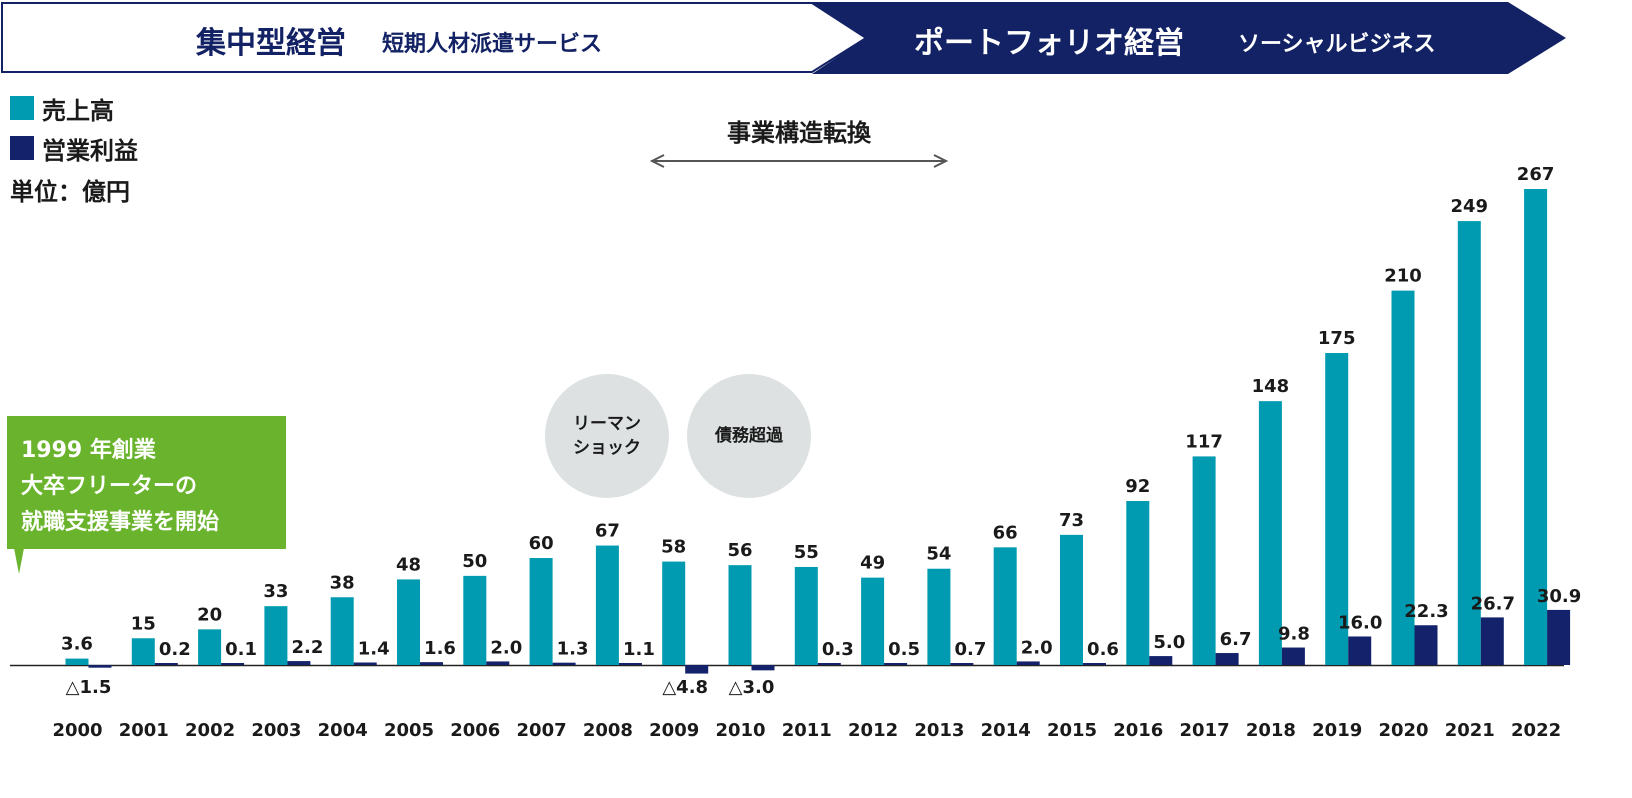 Image resolution: width=1632 pixels, height=798 pixels. I want to click on legend-swatch-sales, so click(22, 108).